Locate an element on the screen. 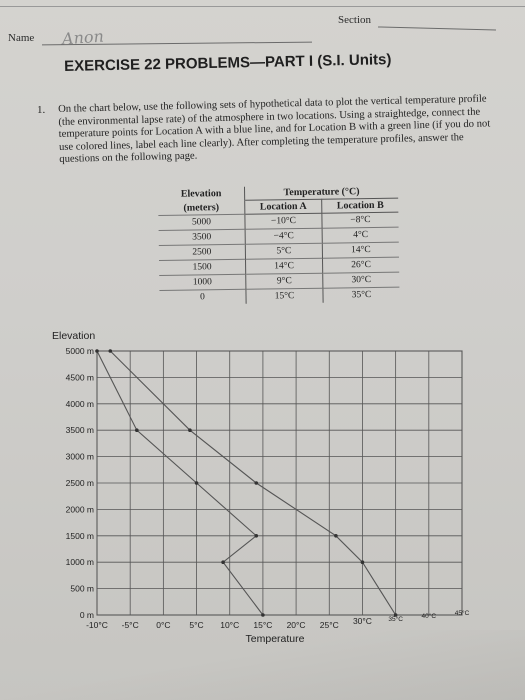 This screenshot has height=700, width=525. y-tick-label: 3500 m is located at coordinates (80, 430).